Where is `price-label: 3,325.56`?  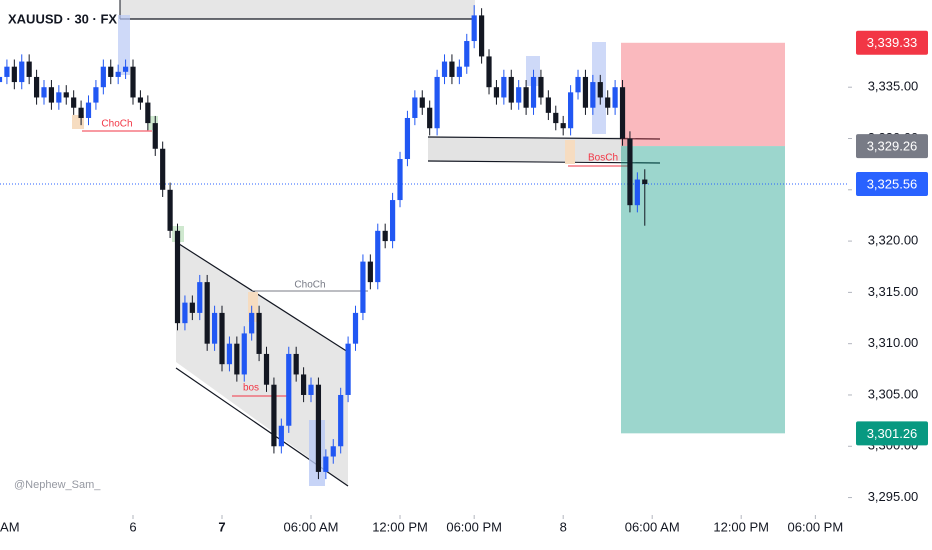 price-label: 3,325.56 is located at coordinates (892, 183).